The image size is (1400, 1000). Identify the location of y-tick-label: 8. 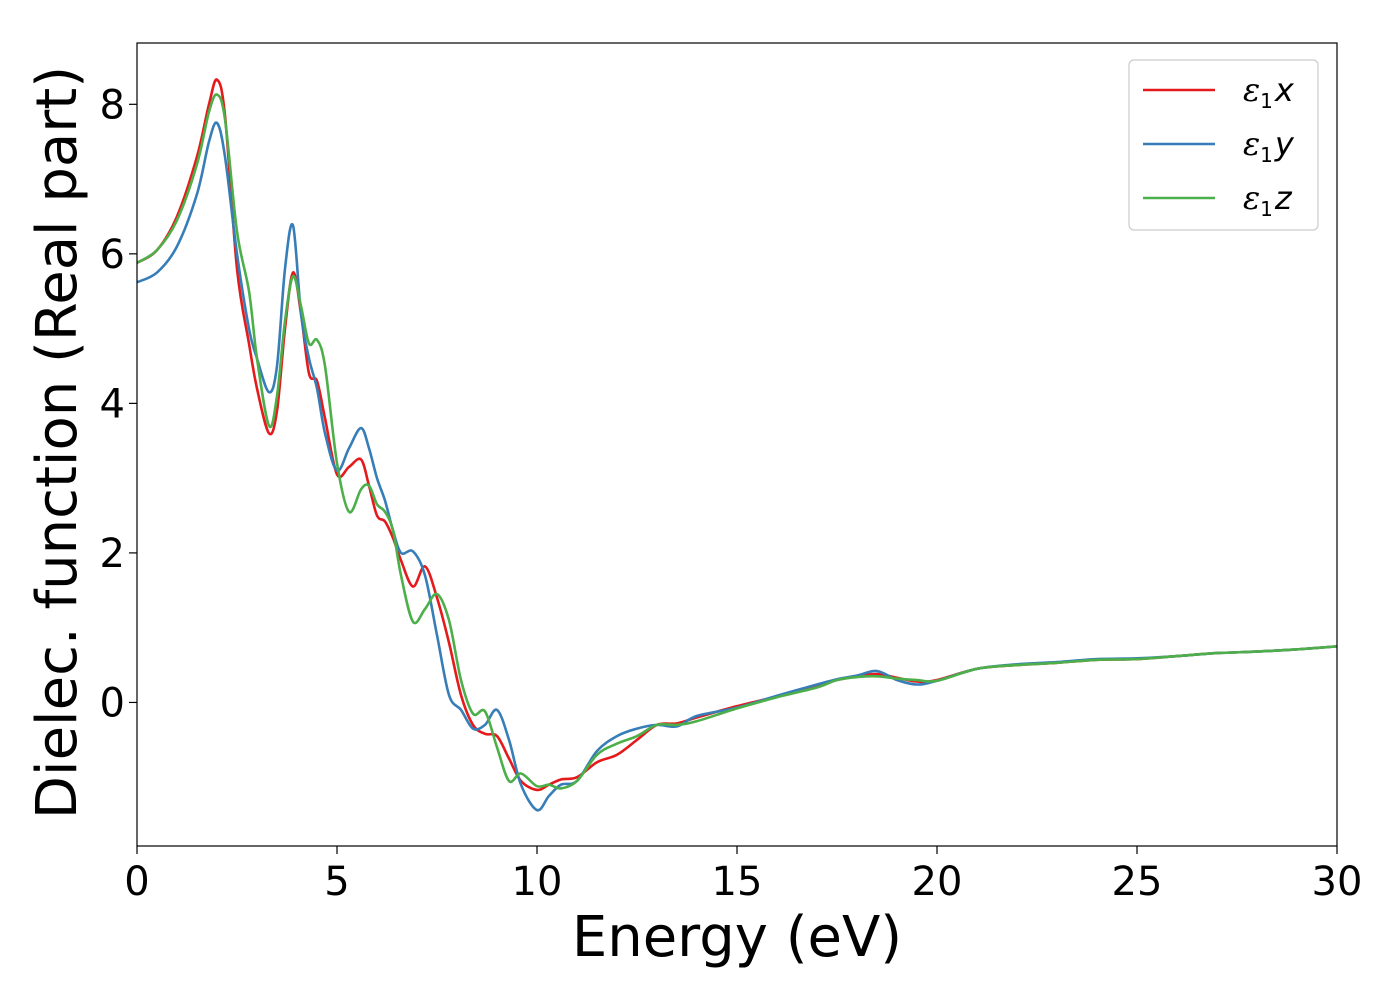
(112, 105).